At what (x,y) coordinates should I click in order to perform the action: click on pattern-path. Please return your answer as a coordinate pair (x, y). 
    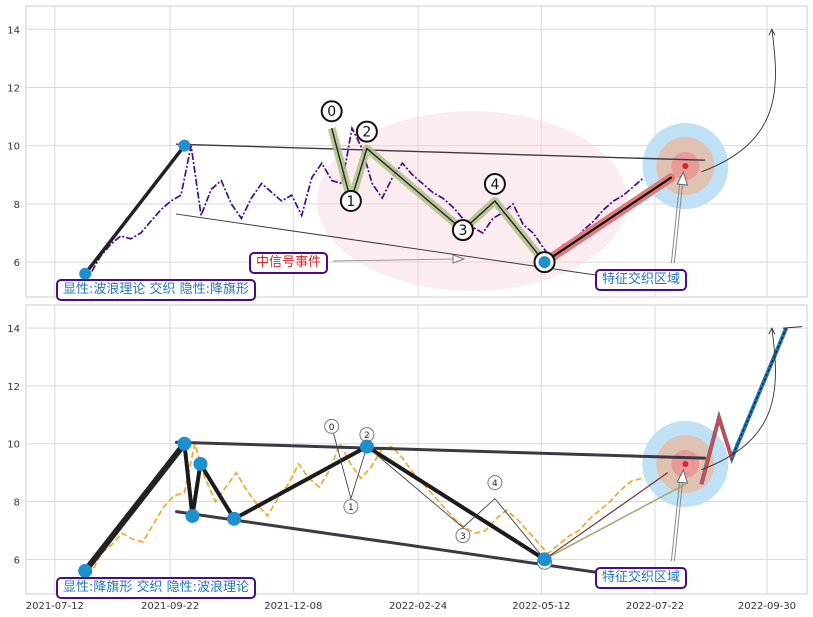
    Looking at the image, I should click on (364, 502).